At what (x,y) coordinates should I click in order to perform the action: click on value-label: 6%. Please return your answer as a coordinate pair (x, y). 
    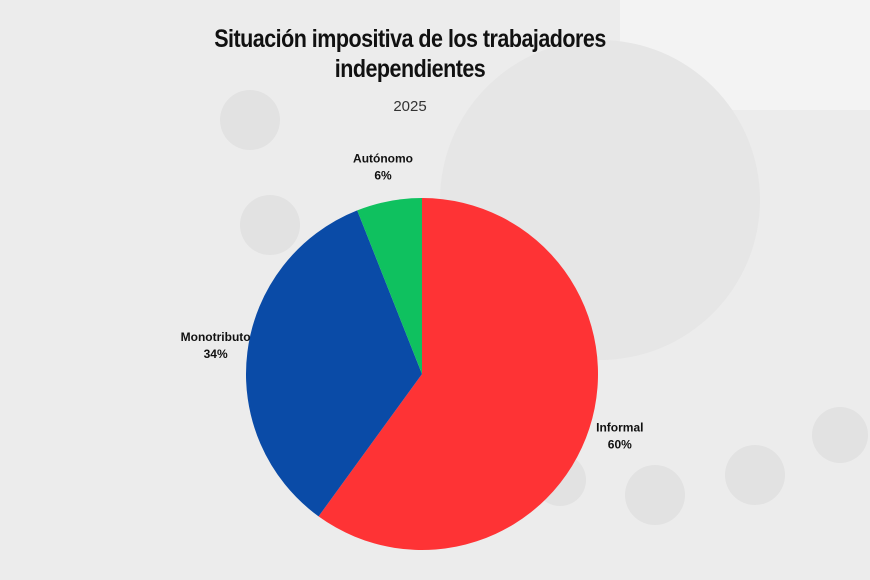
    Looking at the image, I should click on (383, 176).